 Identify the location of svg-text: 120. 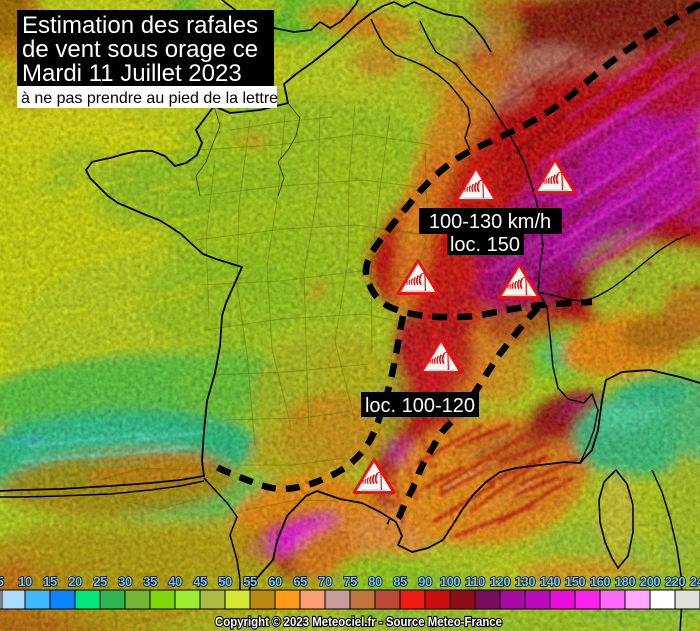
(500, 581).